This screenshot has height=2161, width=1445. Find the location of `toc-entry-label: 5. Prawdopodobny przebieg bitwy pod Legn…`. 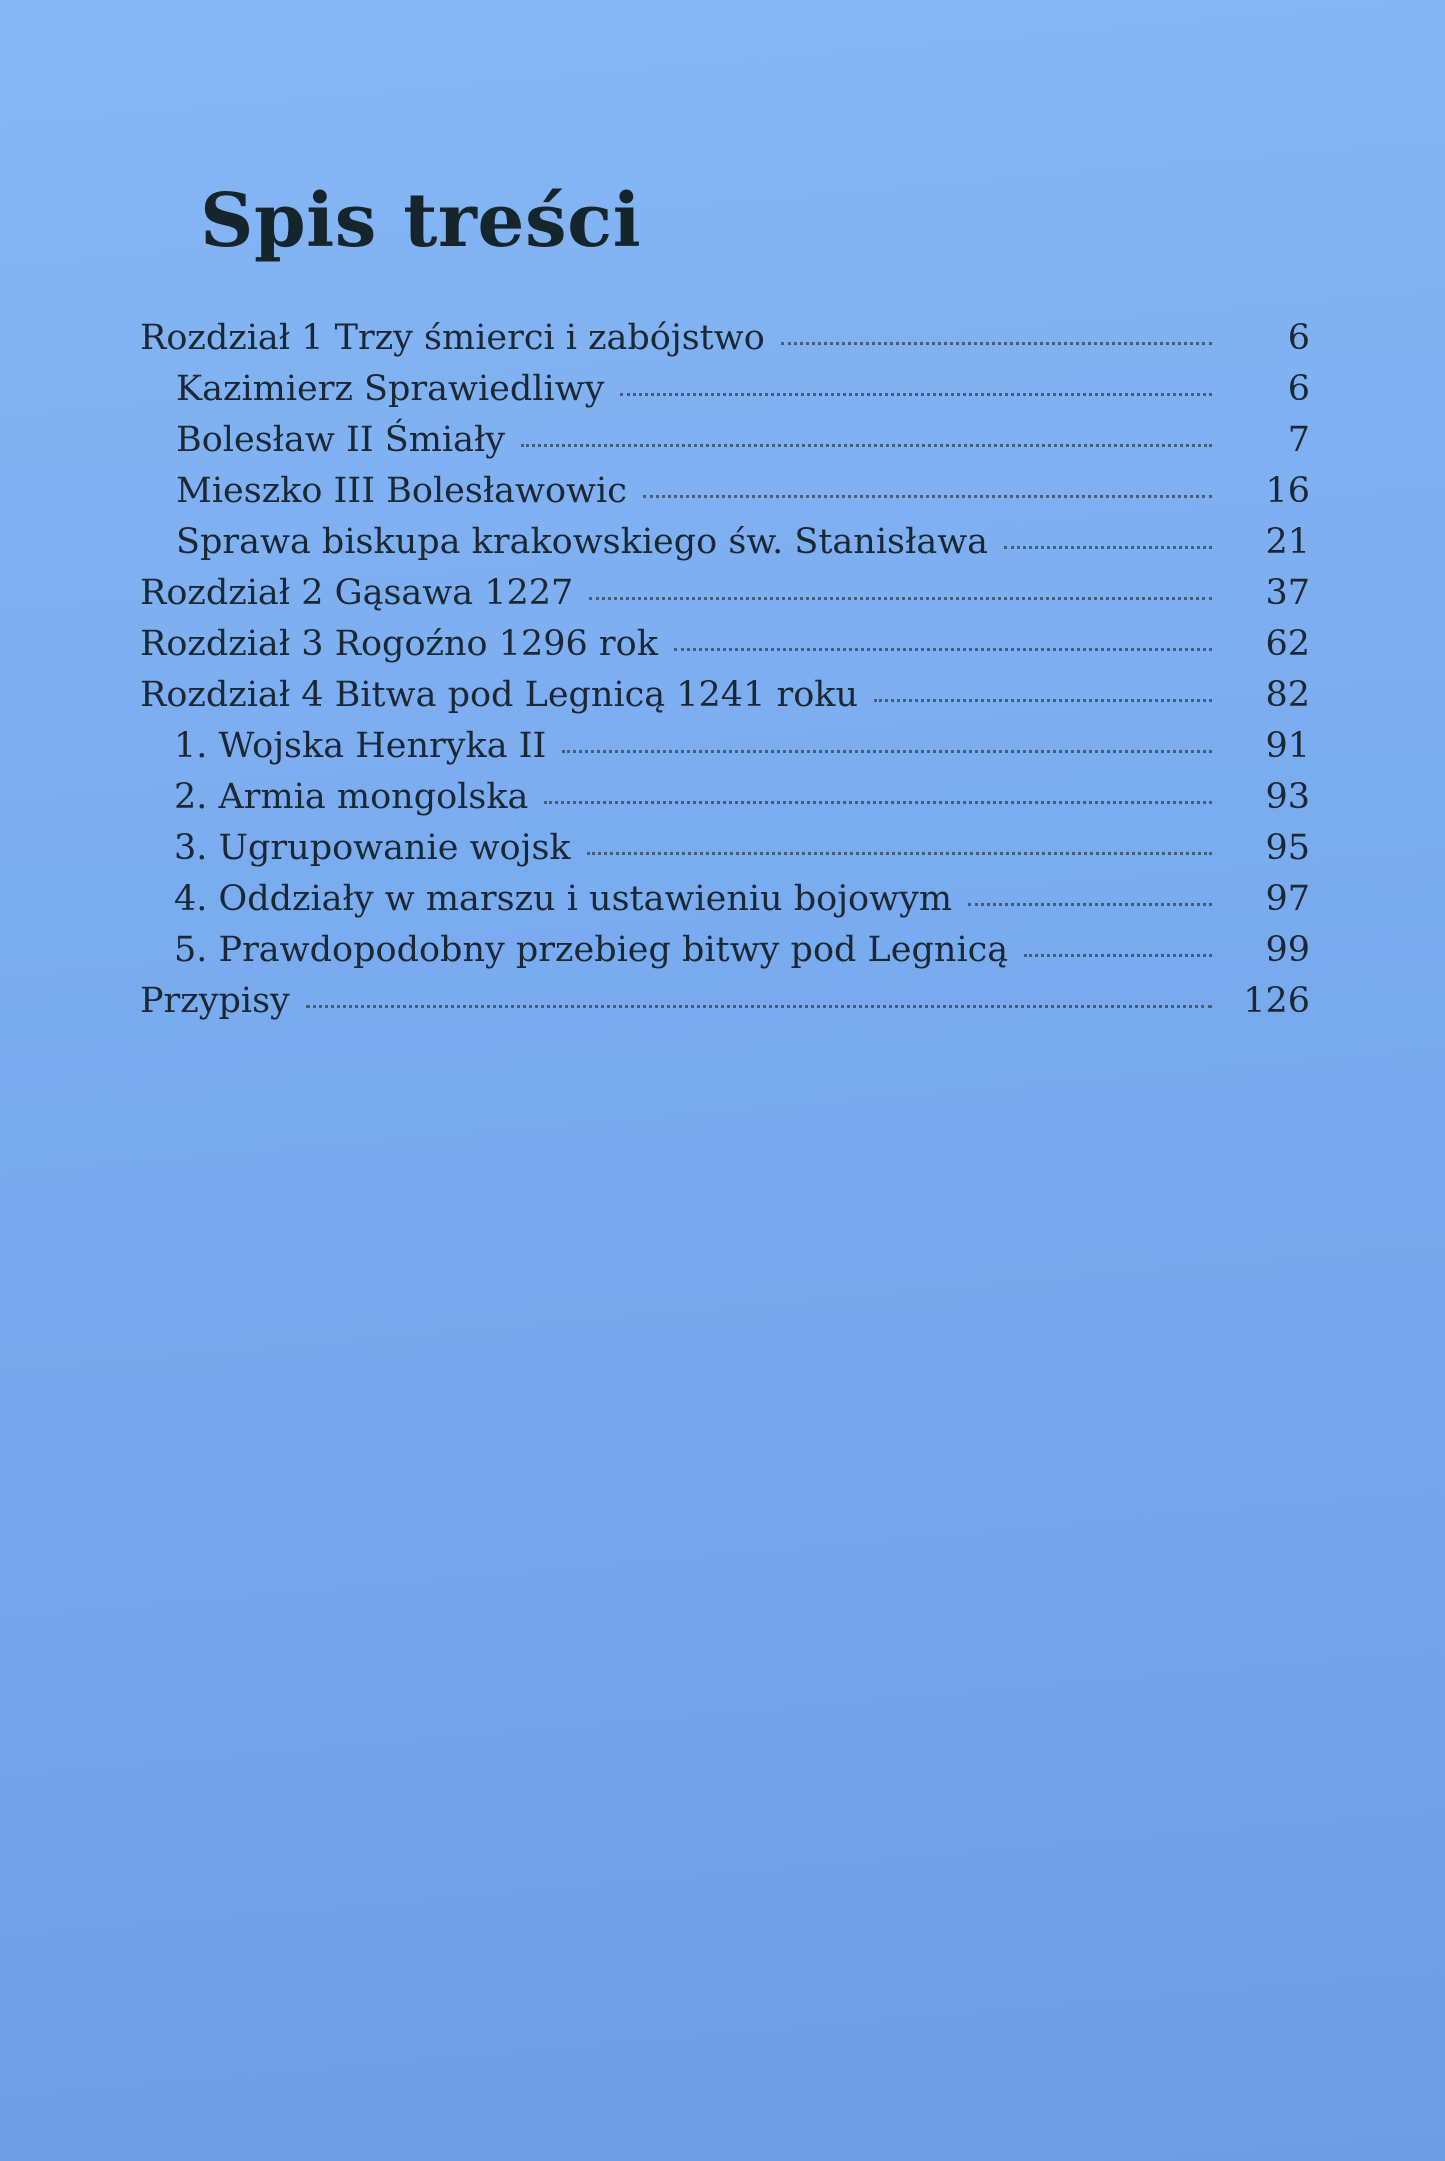

toc-entry-label: 5. Prawdopodobny przebieg bitwy pod Legn… is located at coordinates (591, 950).